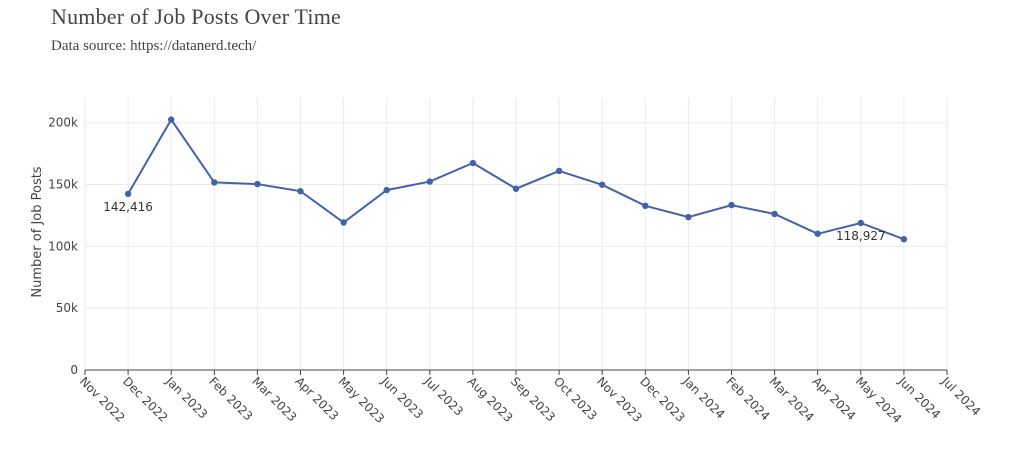  What do you see at coordinates (662, 399) in the screenshot?
I see `x-tick-label: Dec 2023` at bounding box center [662, 399].